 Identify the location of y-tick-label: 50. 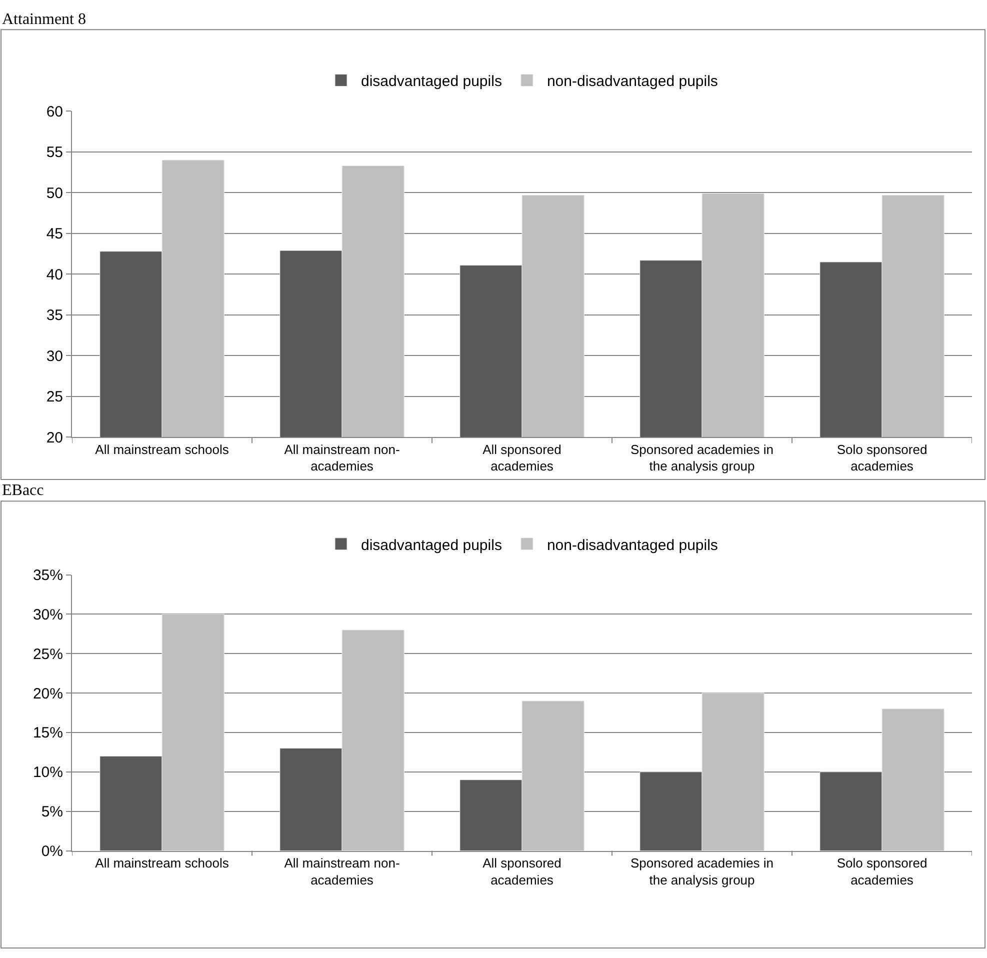
(54, 193).